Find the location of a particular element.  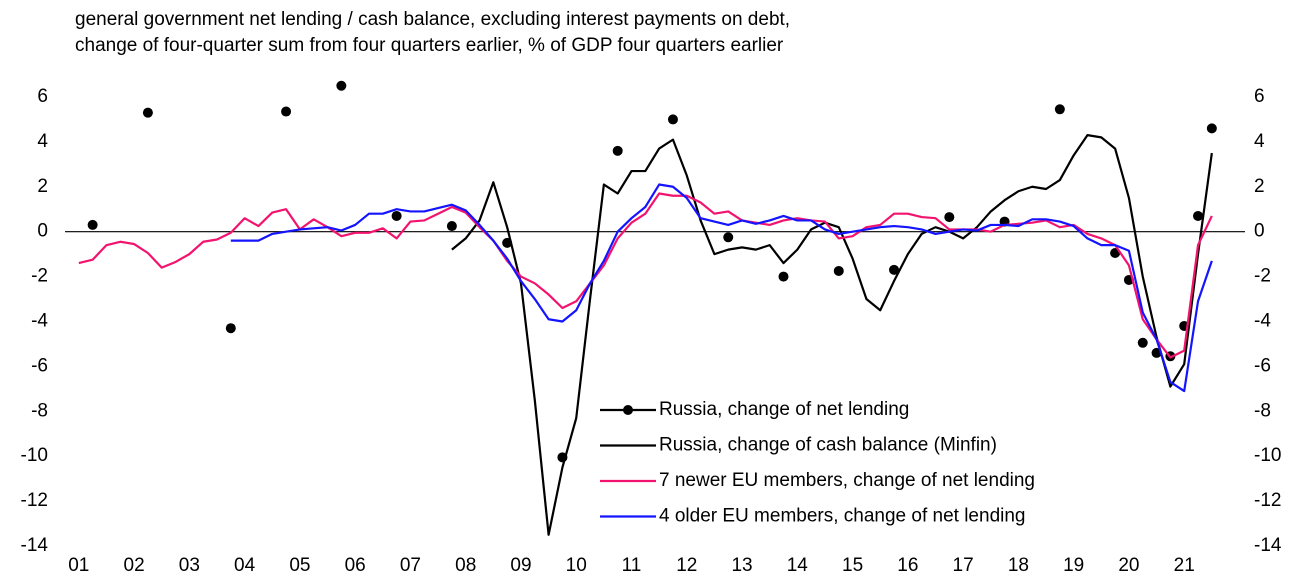

y-tick-label: -8 is located at coordinates (39, 410).